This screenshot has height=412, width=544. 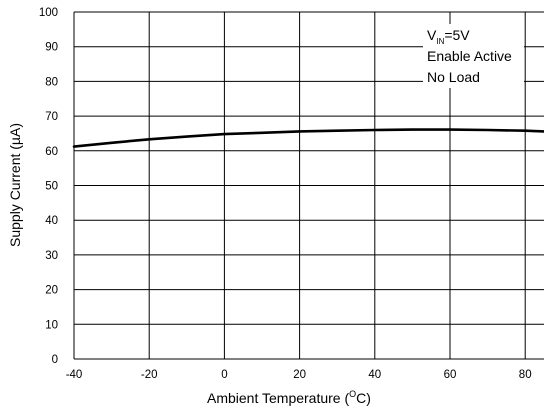 I want to click on y-tick-label: 70, so click(x=51, y=117).